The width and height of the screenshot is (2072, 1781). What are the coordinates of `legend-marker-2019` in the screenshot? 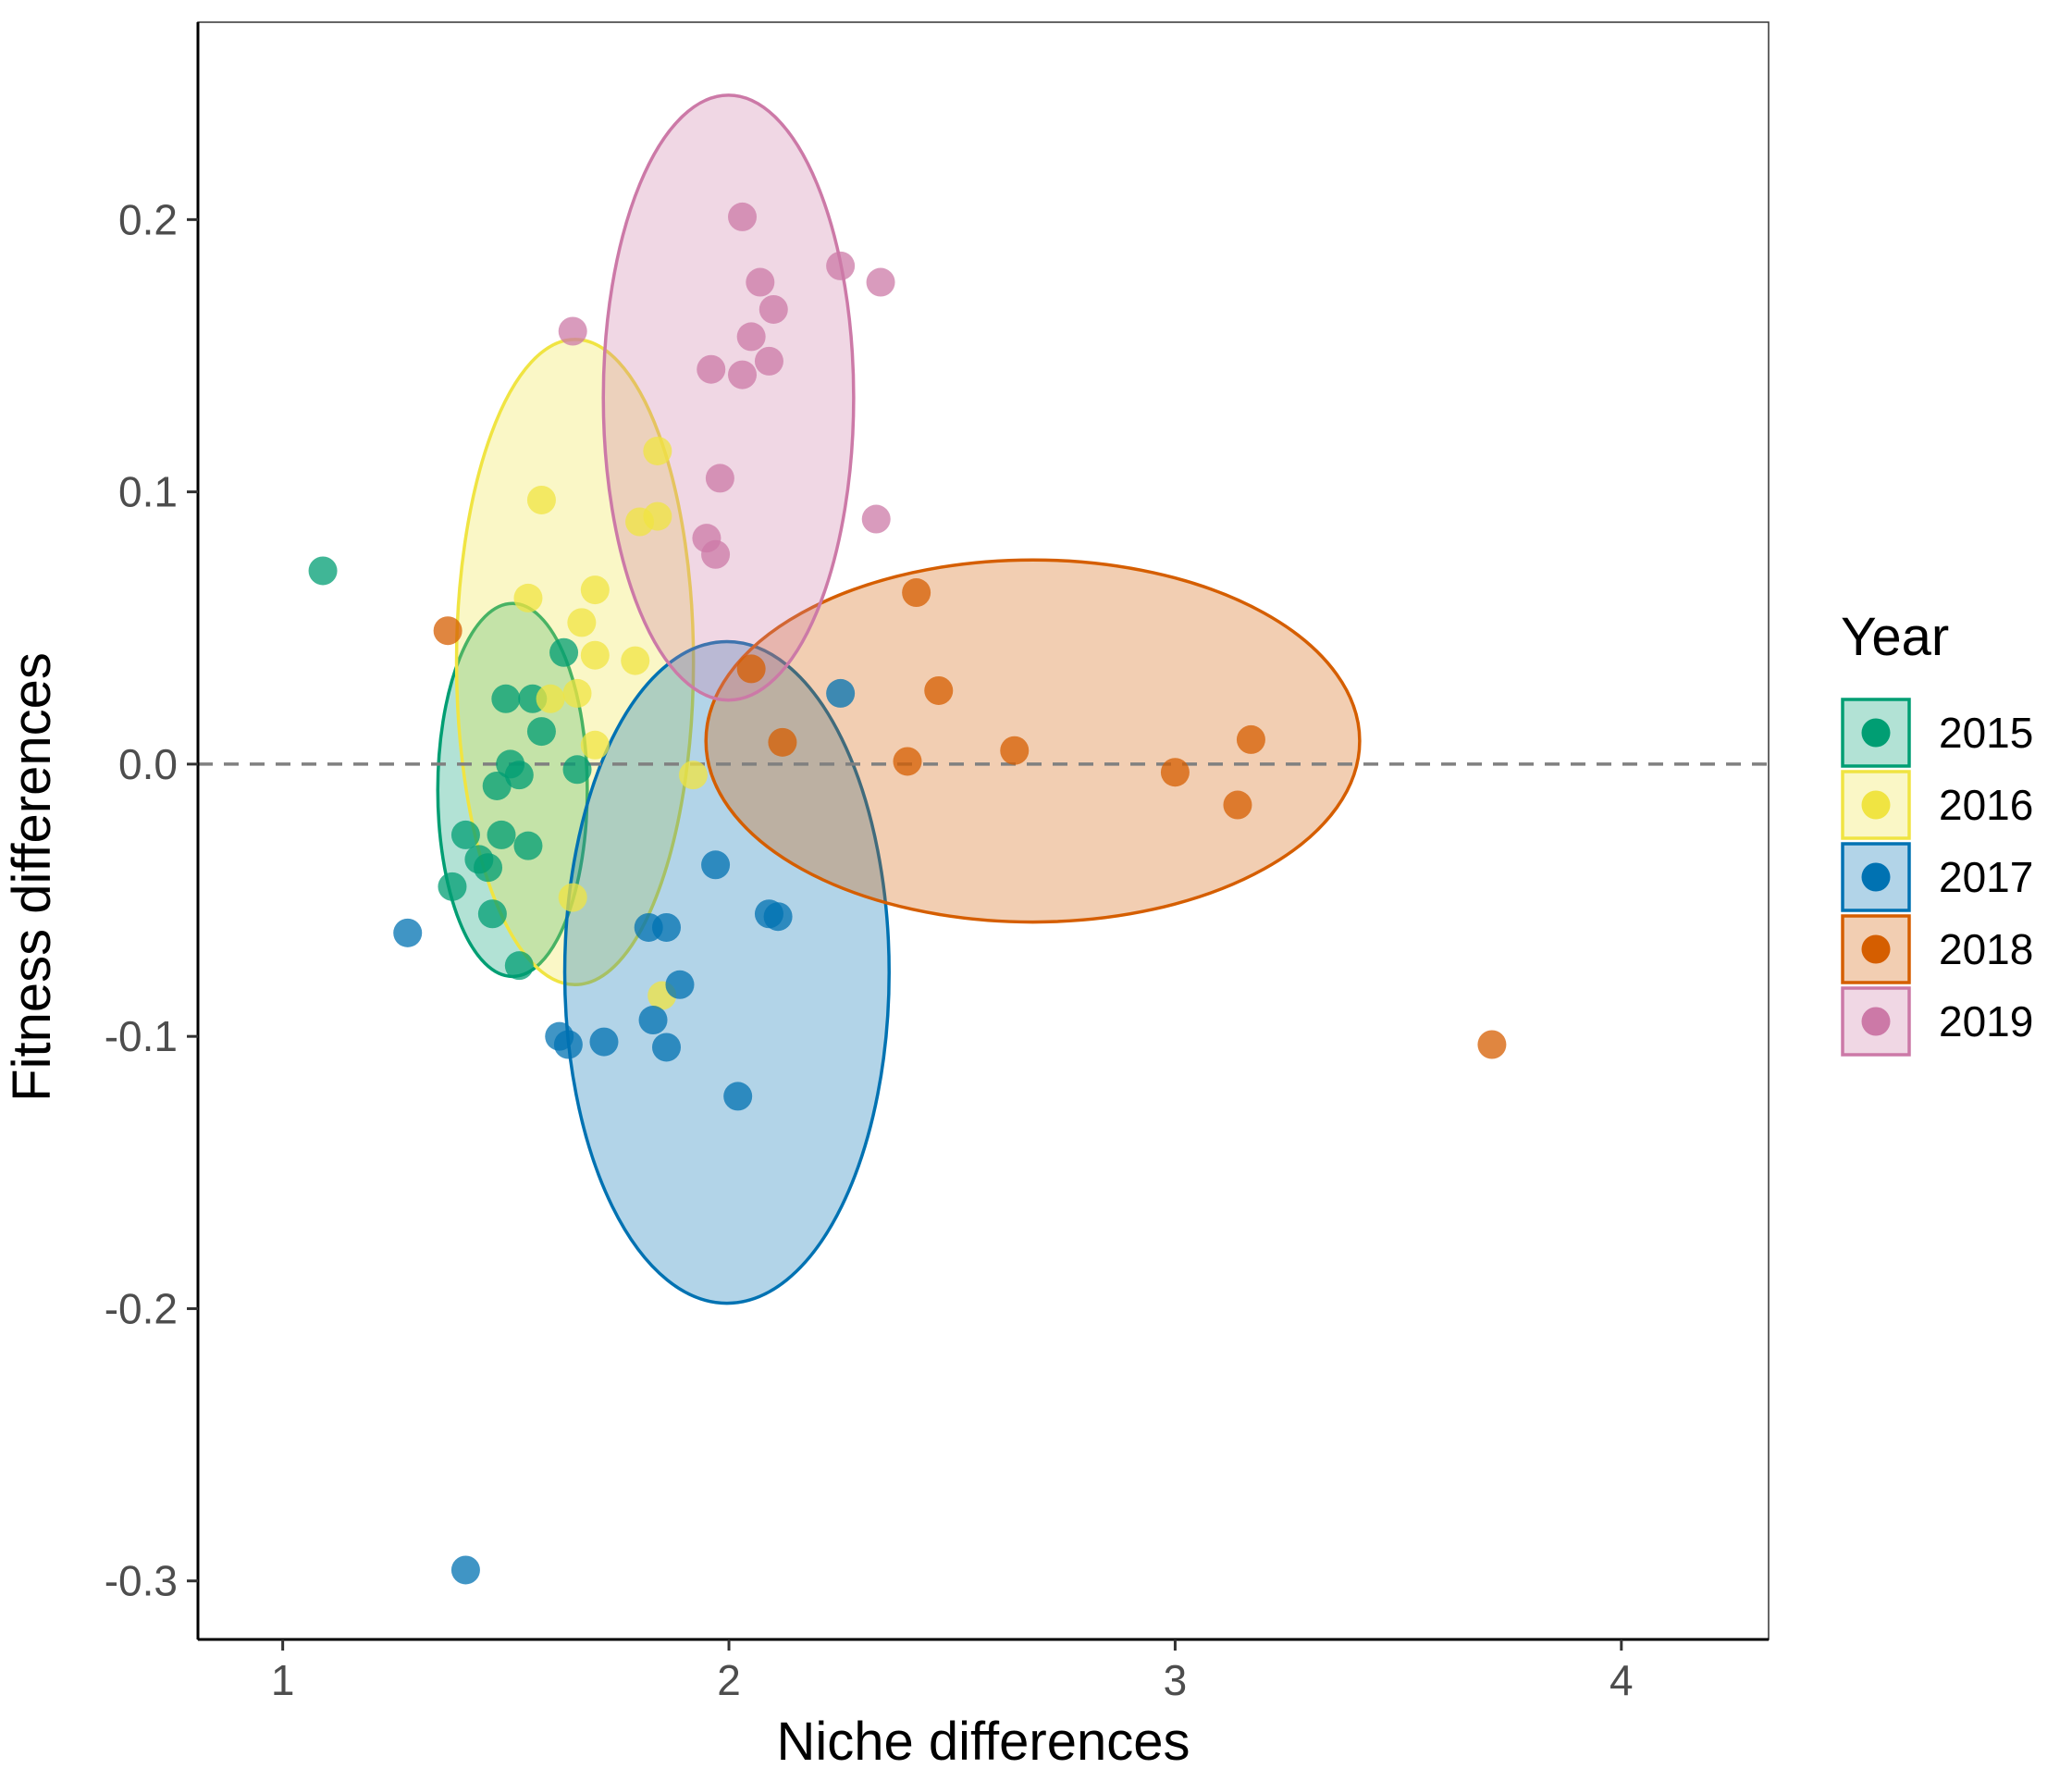 It's located at (1876, 1022).